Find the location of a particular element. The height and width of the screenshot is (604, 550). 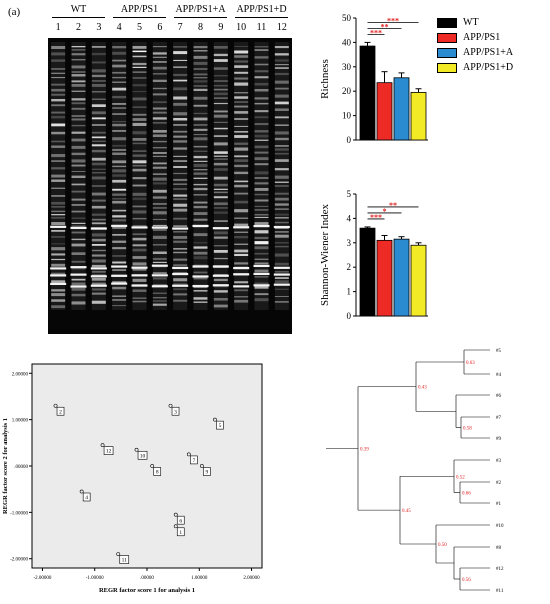

x-tick-label: -1.00000 is located at coordinates (95, 578).